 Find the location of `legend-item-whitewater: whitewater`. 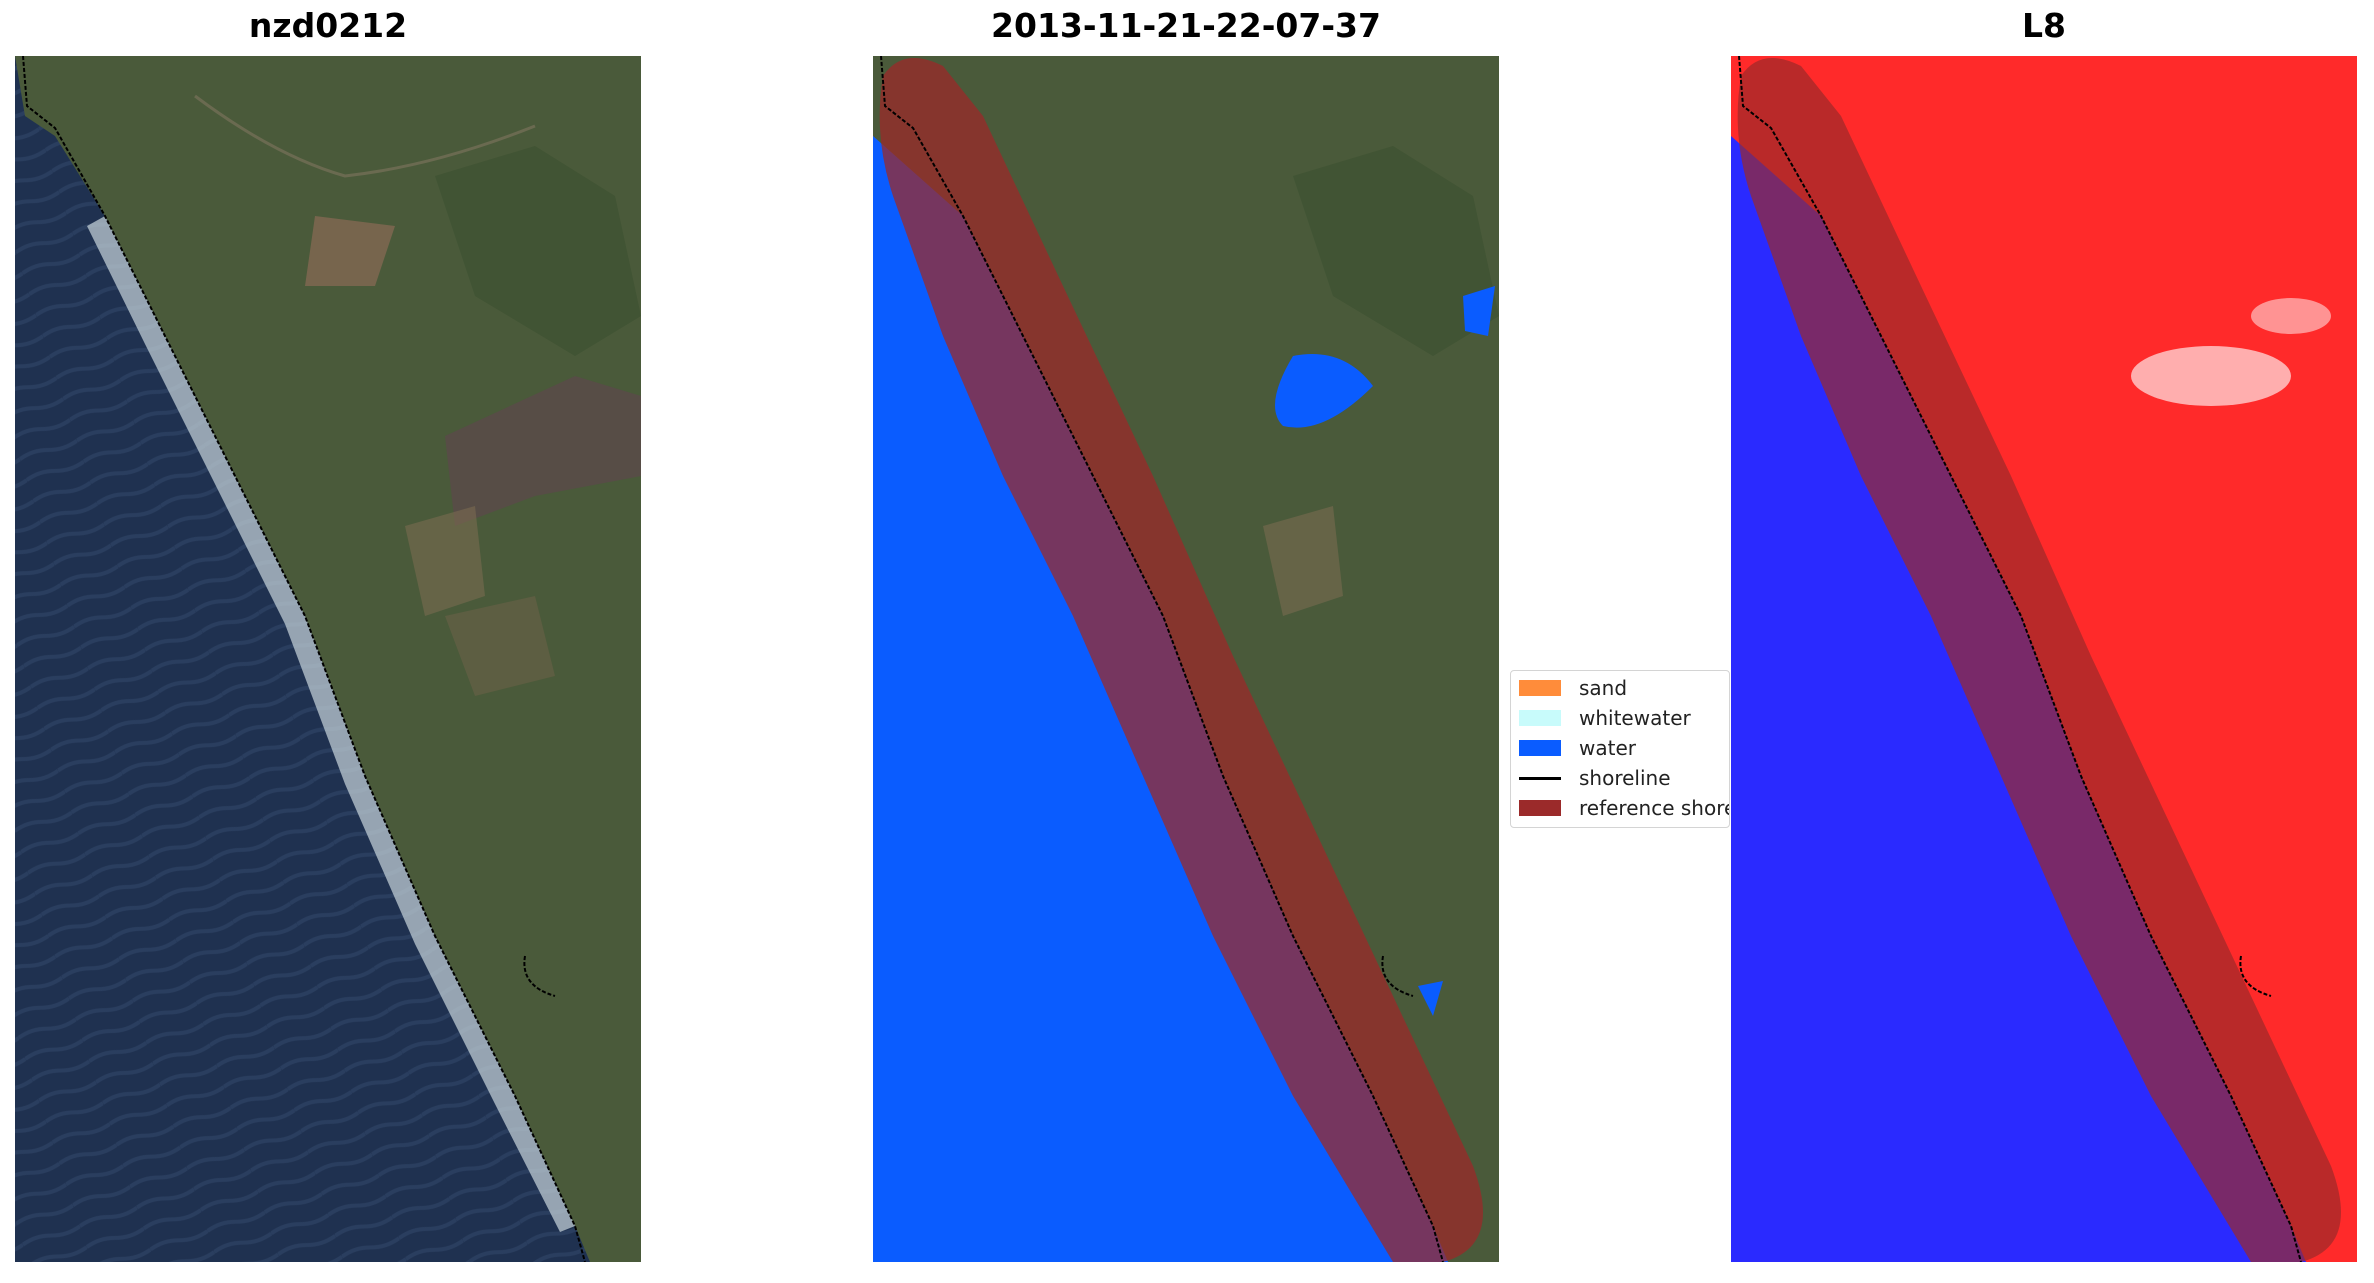

legend-item-whitewater: whitewater is located at coordinates (1605, 718).